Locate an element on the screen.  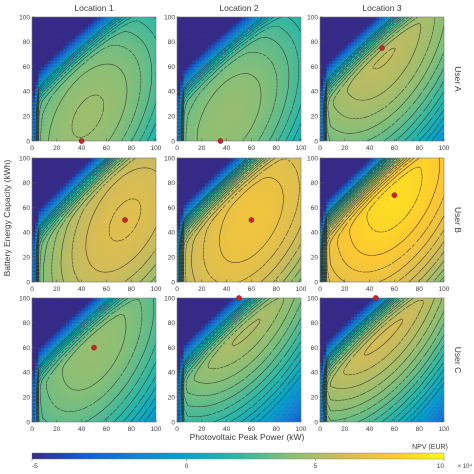
y-tick-label: 20 is located at coordinates (172, 117).